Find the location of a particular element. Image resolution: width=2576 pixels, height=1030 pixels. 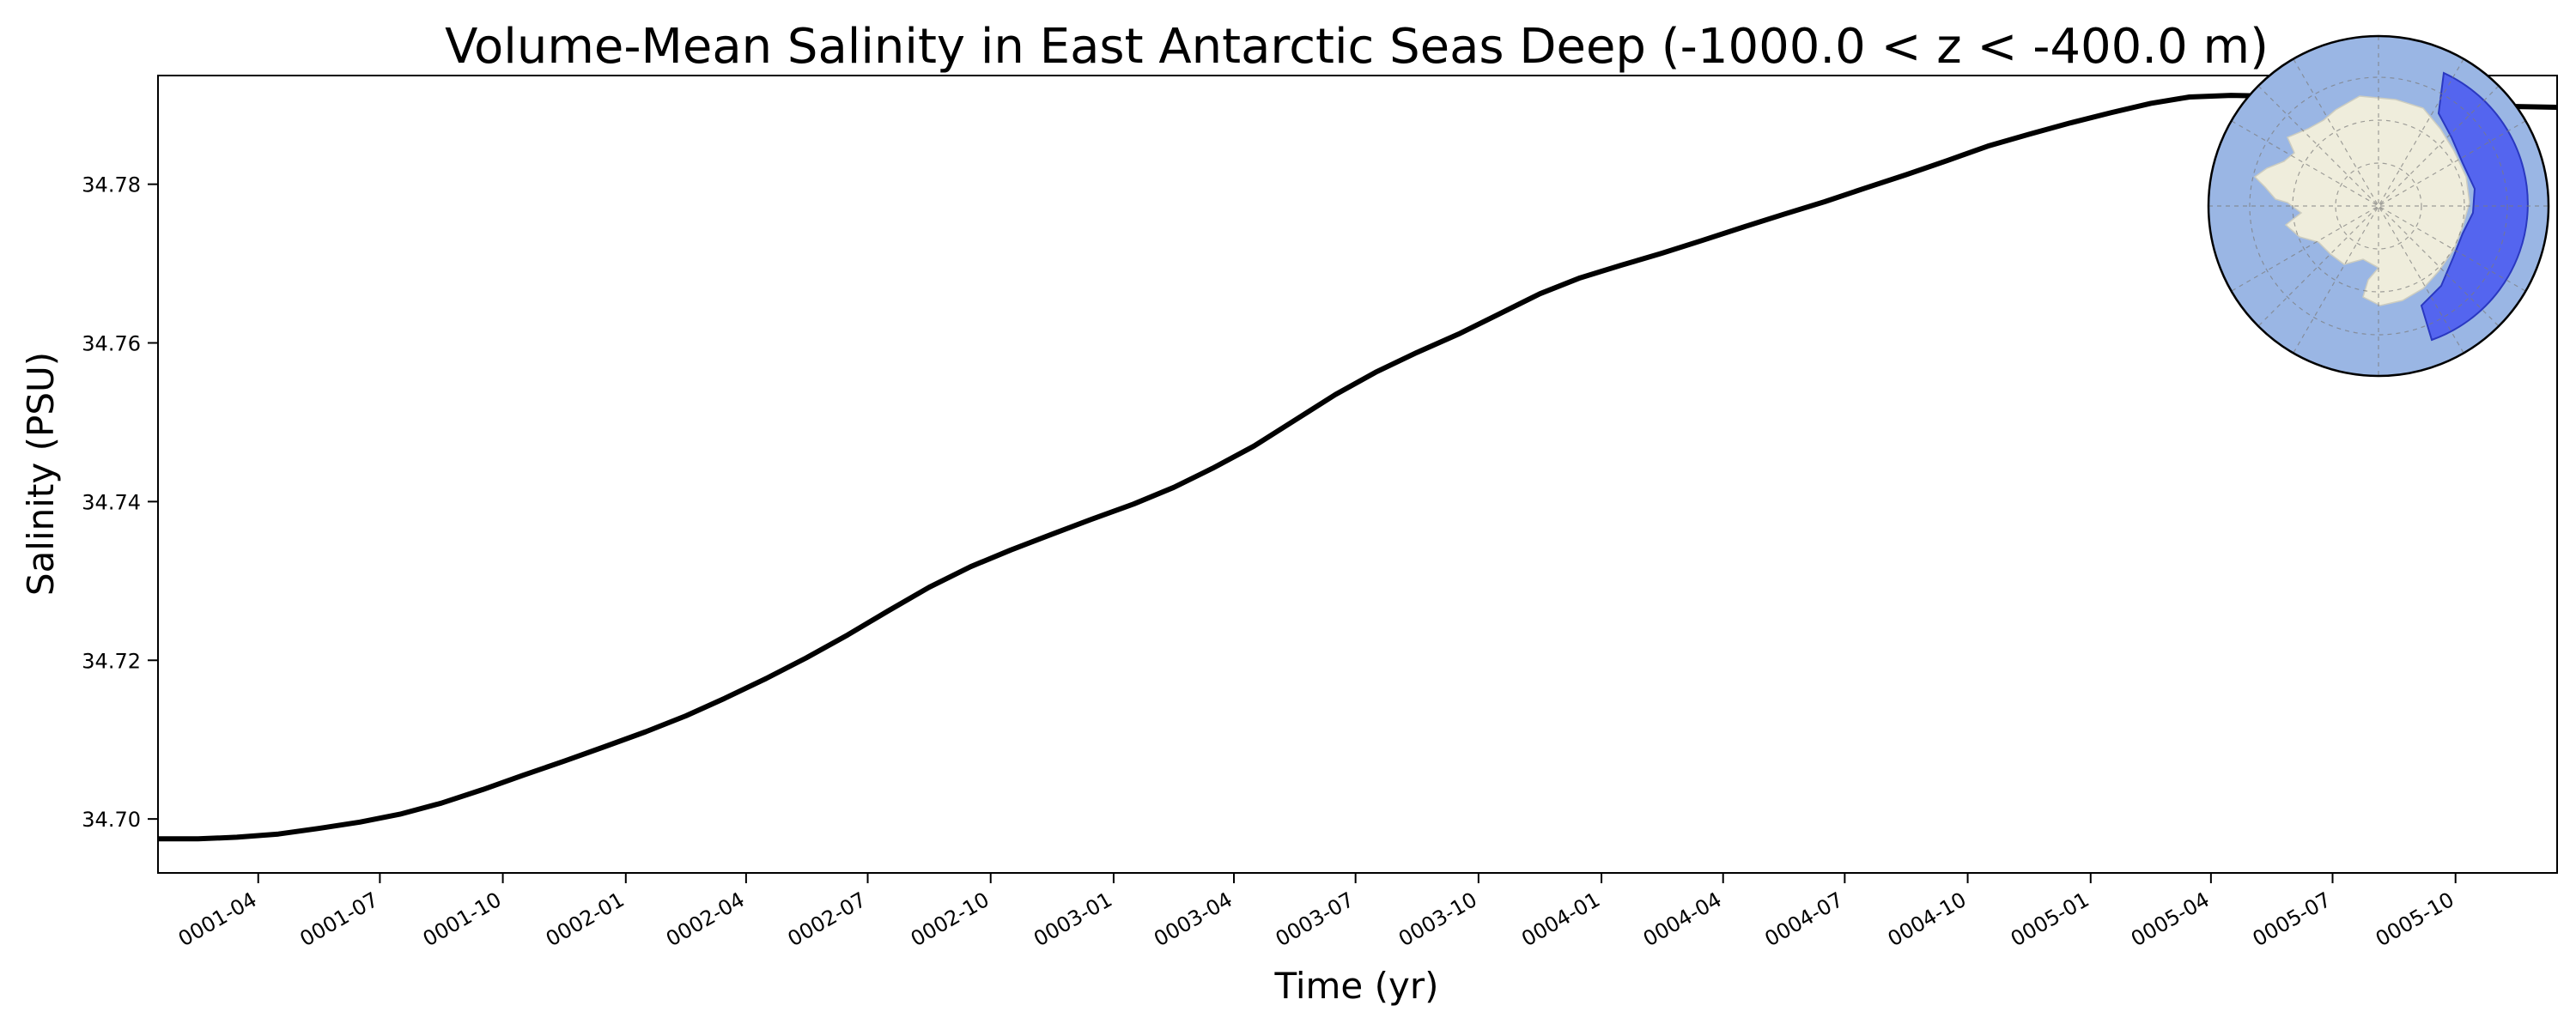

x-tick-label: 0004-01 is located at coordinates (1561, 919).